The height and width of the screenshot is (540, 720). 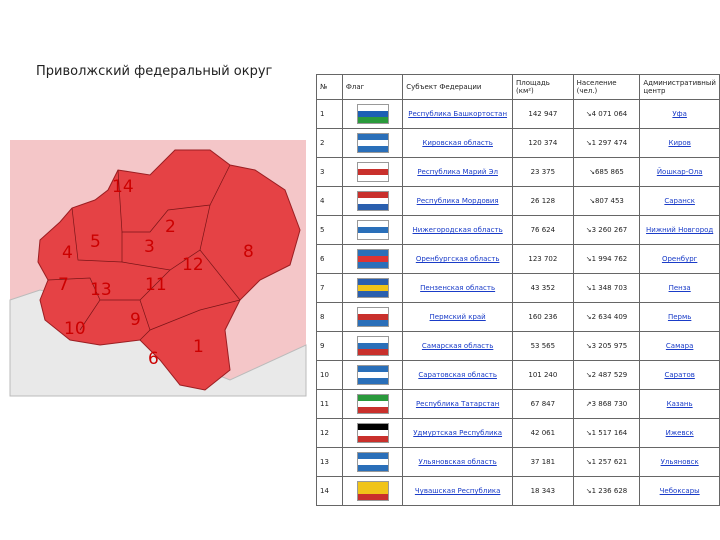 I want to click on center-cell: Саратов, so click(x=679, y=375).